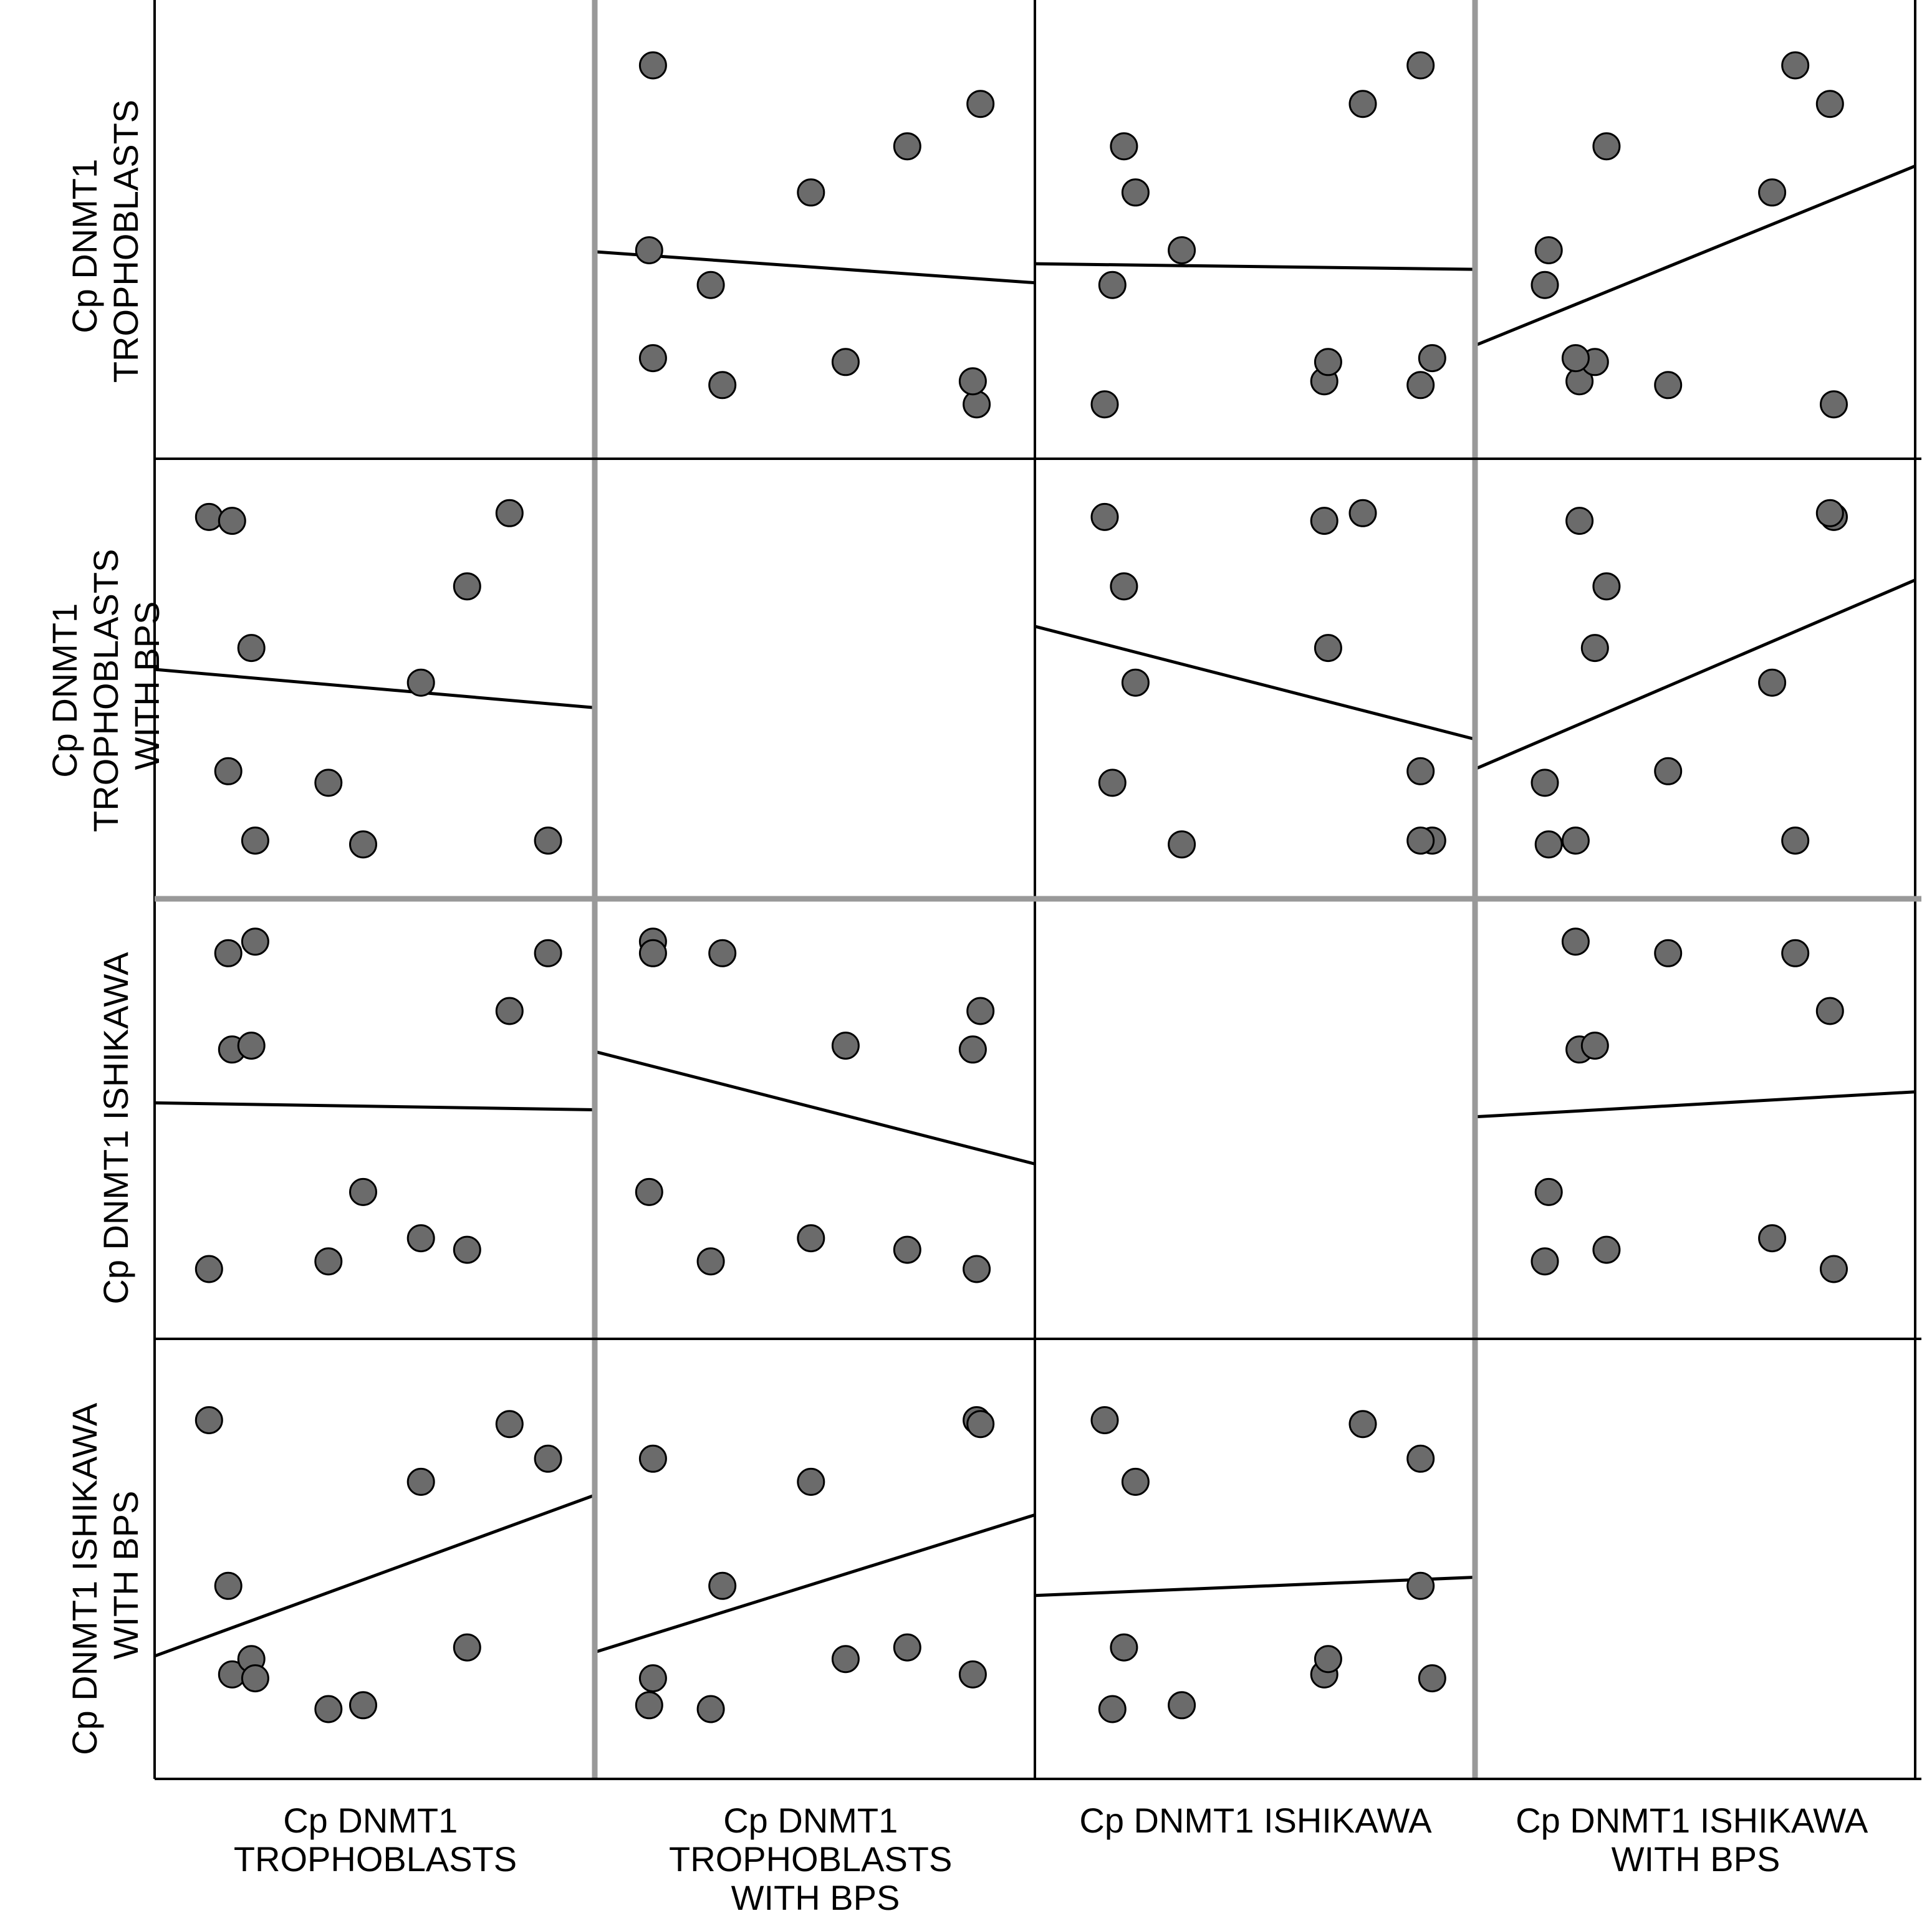 The height and width of the screenshot is (1926, 1932). What do you see at coordinates (375, 1840) in the screenshot?
I see `x-label-1: Cp DNMT1 TROPHOBLASTS` at bounding box center [375, 1840].